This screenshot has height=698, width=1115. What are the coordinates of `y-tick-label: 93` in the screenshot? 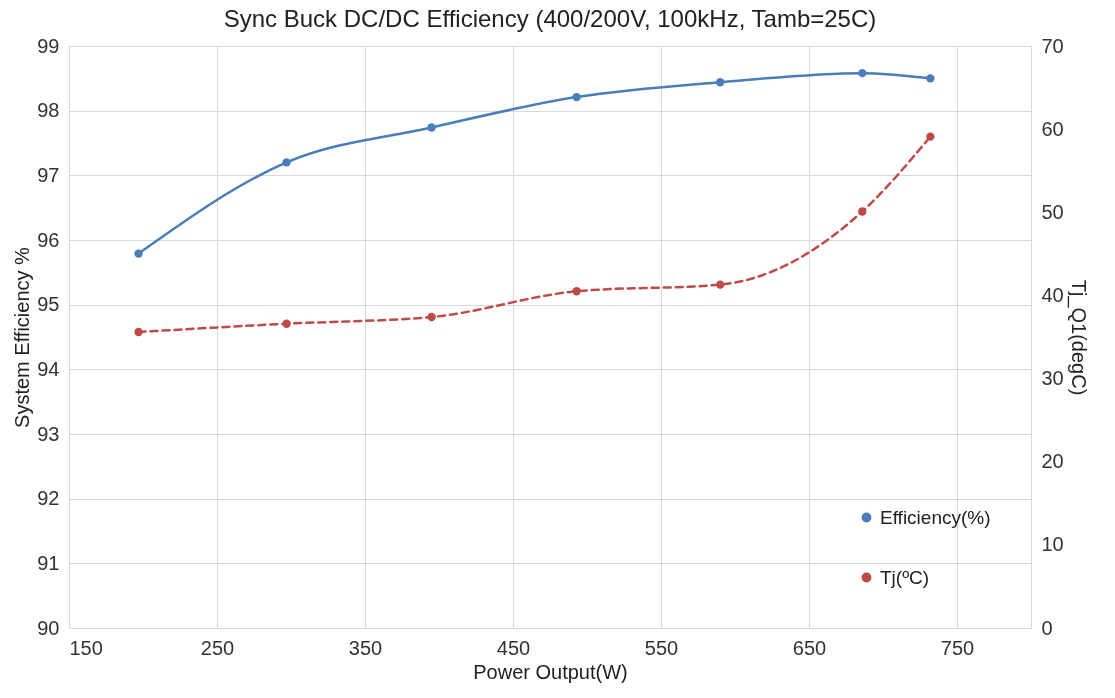 It's located at (48, 433).